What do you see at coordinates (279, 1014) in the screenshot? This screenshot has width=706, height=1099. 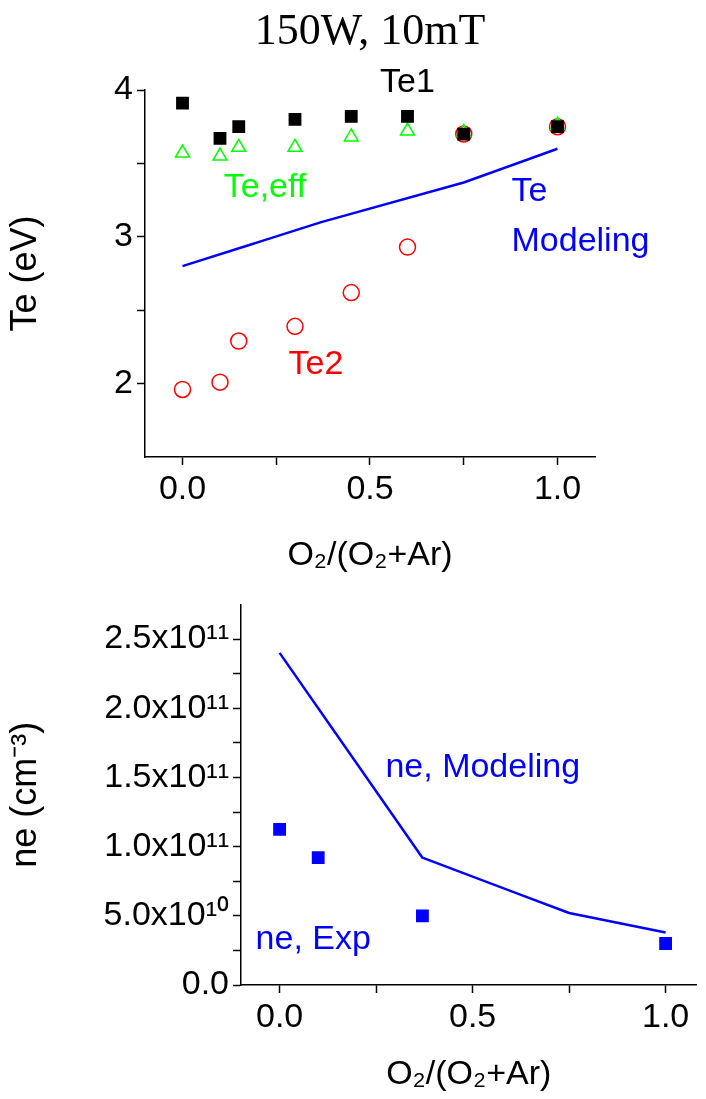 I see `x-tick-label: 0.0` at bounding box center [279, 1014].